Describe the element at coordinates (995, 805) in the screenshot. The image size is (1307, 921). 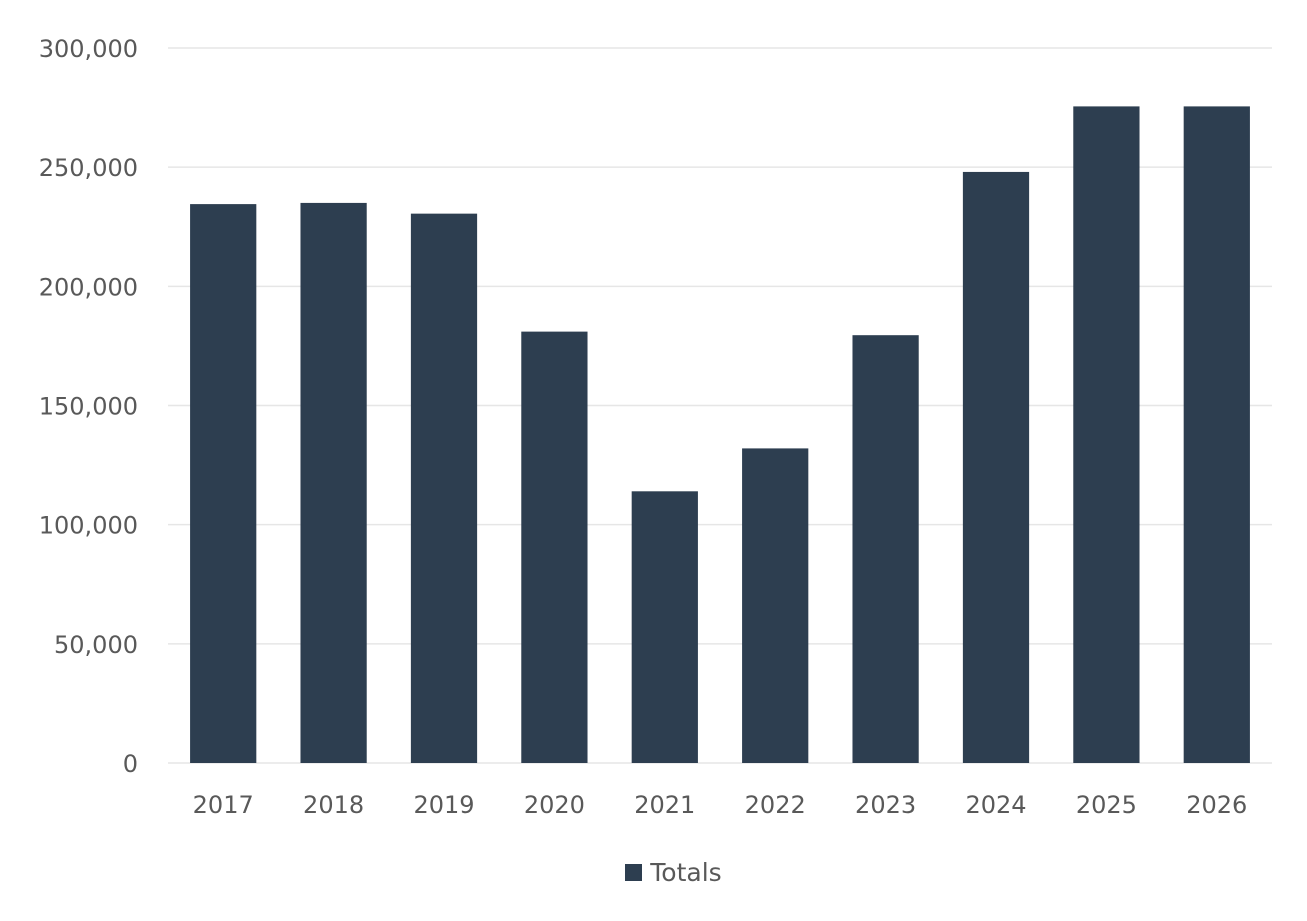
I see `x-tick-label: 2024` at that location.